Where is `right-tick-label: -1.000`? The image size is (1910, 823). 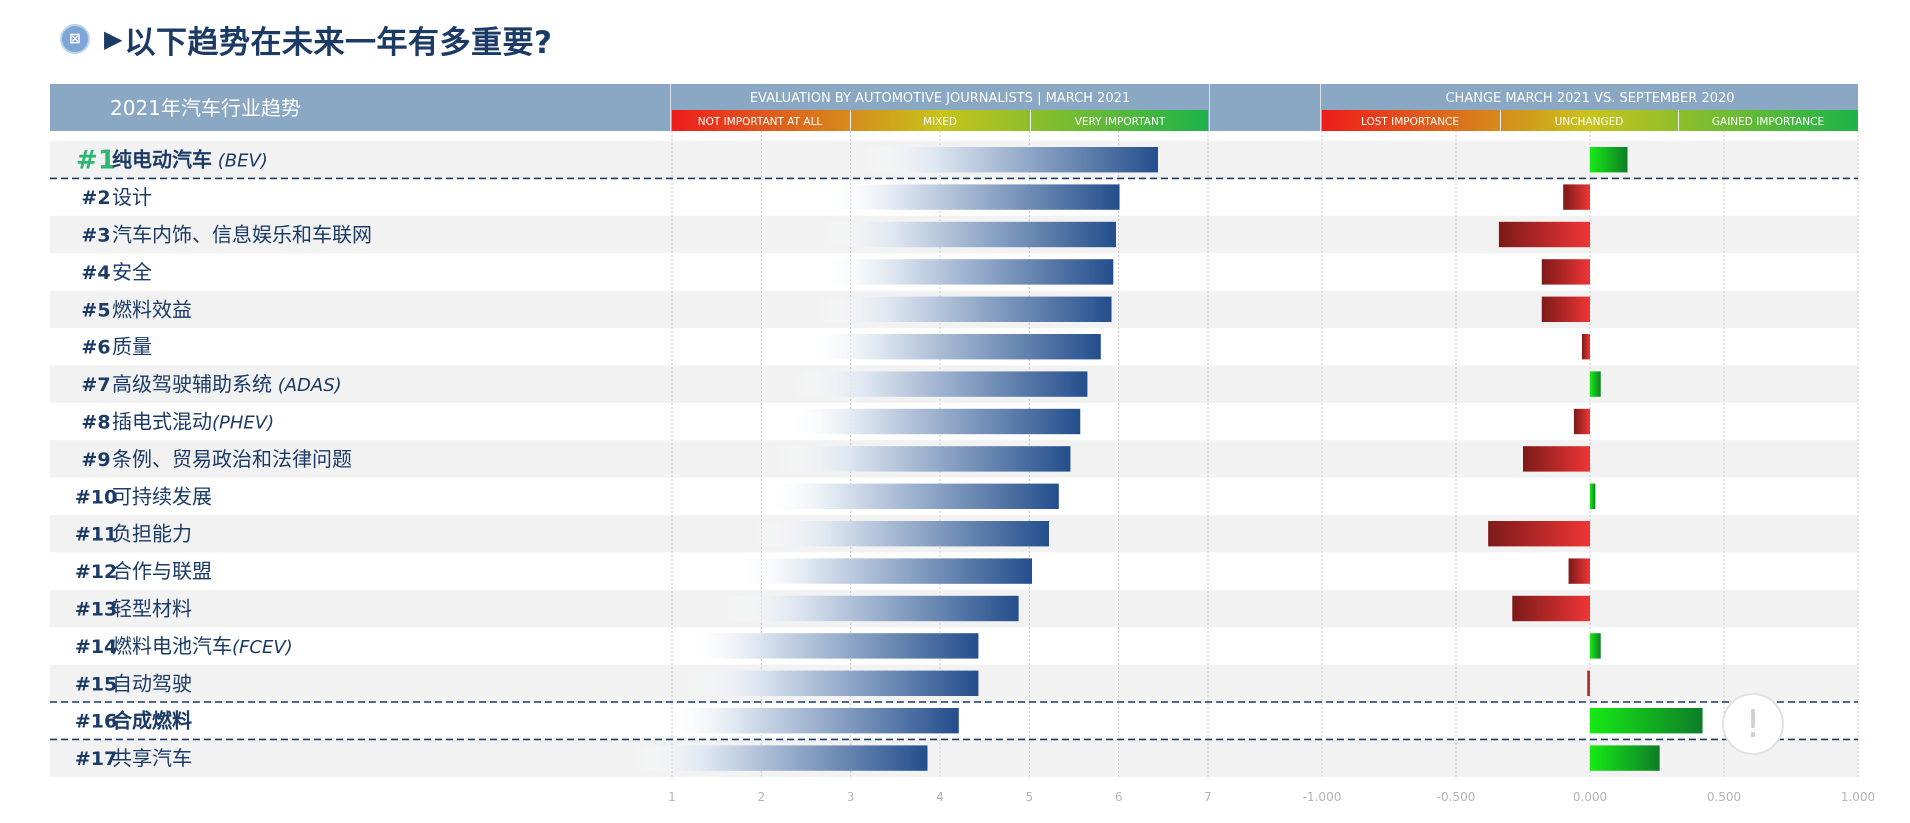 right-tick-label: -1.000 is located at coordinates (1322, 797).